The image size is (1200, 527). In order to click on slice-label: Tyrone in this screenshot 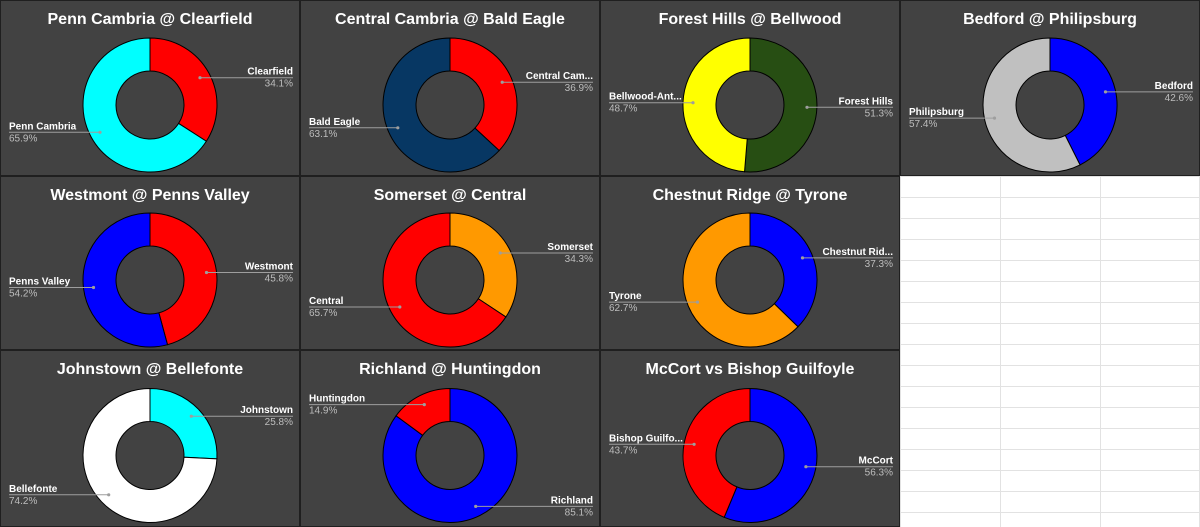, I will do `click(625, 296)`.